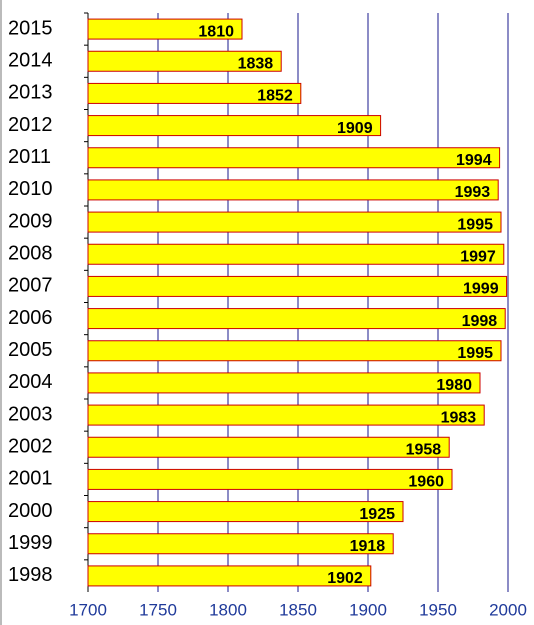 The height and width of the screenshot is (625, 534). What do you see at coordinates (368, 609) in the screenshot?
I see `x-tick-label: 1900` at bounding box center [368, 609].